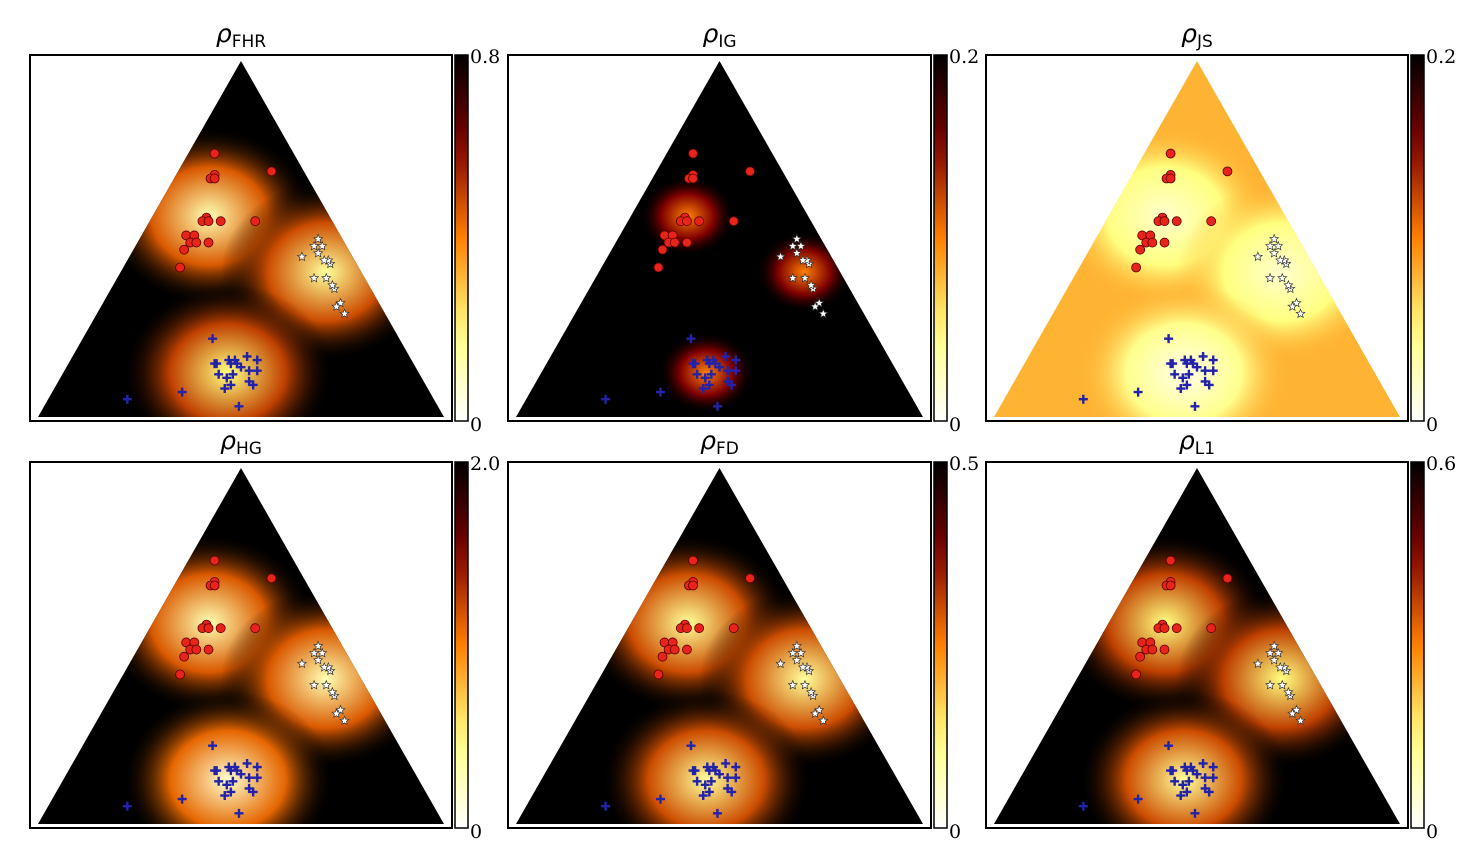  I want to click on colorbar-tick-max: 0.5, so click(964, 464).